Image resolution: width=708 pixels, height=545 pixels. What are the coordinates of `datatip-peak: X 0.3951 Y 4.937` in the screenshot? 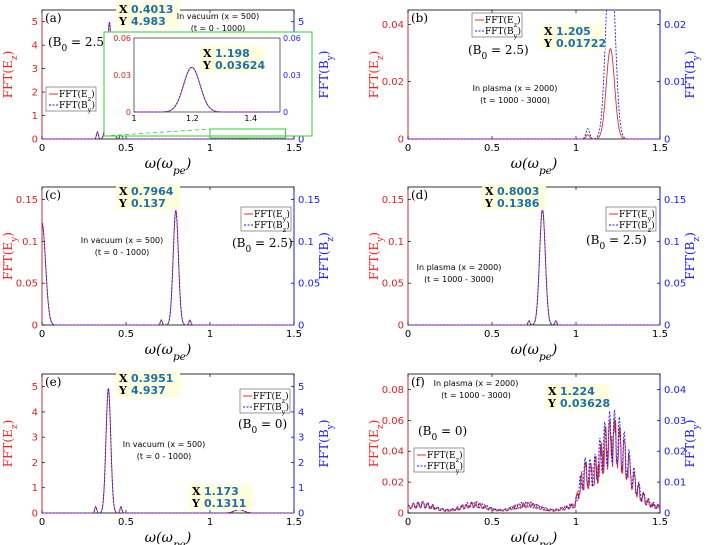 It's located at (148, 384).